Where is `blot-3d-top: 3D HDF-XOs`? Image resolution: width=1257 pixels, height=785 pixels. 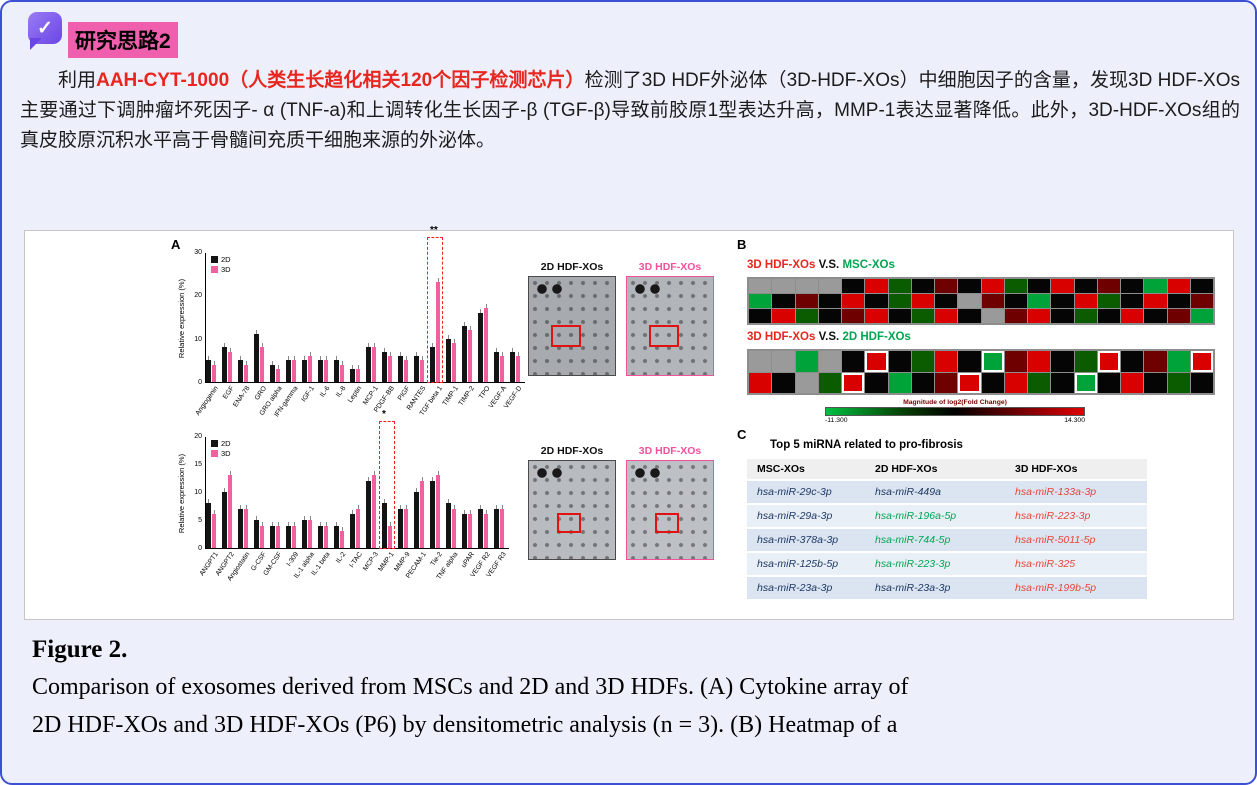 blot-3d-top: 3D HDF-XOs is located at coordinates (670, 318).